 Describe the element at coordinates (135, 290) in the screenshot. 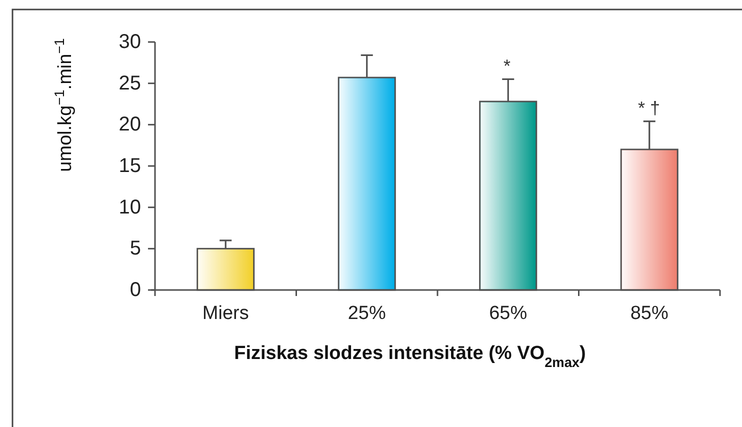

I see `y-tick-label: 0` at that location.